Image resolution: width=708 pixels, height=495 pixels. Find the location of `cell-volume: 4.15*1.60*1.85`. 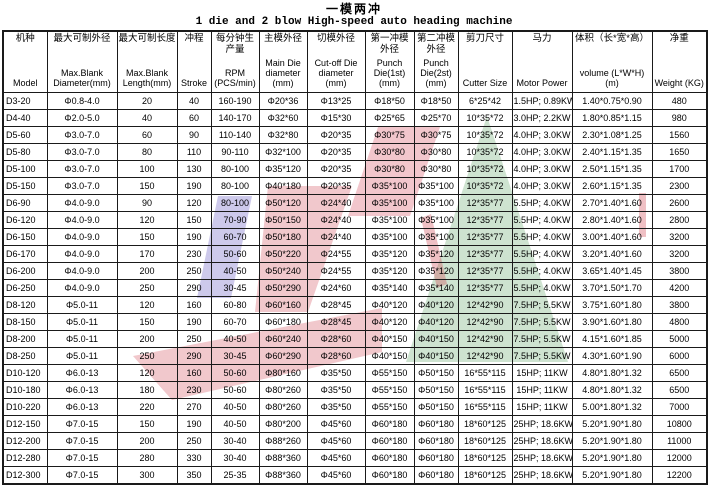

cell-volume: 4.15*1.60*1.85 is located at coordinates (612, 339).